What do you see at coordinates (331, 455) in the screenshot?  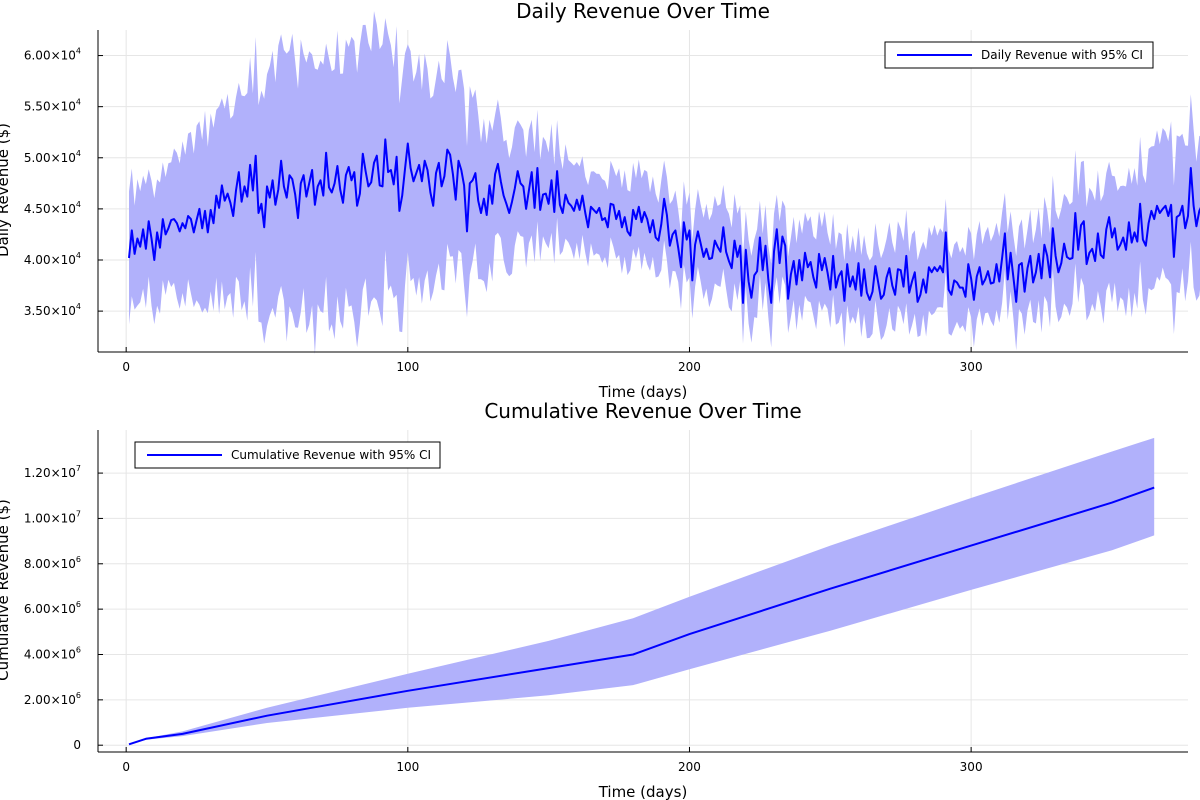 I see `cumulative-legend-label: Cumulative Revenue with 95% CI` at bounding box center [331, 455].